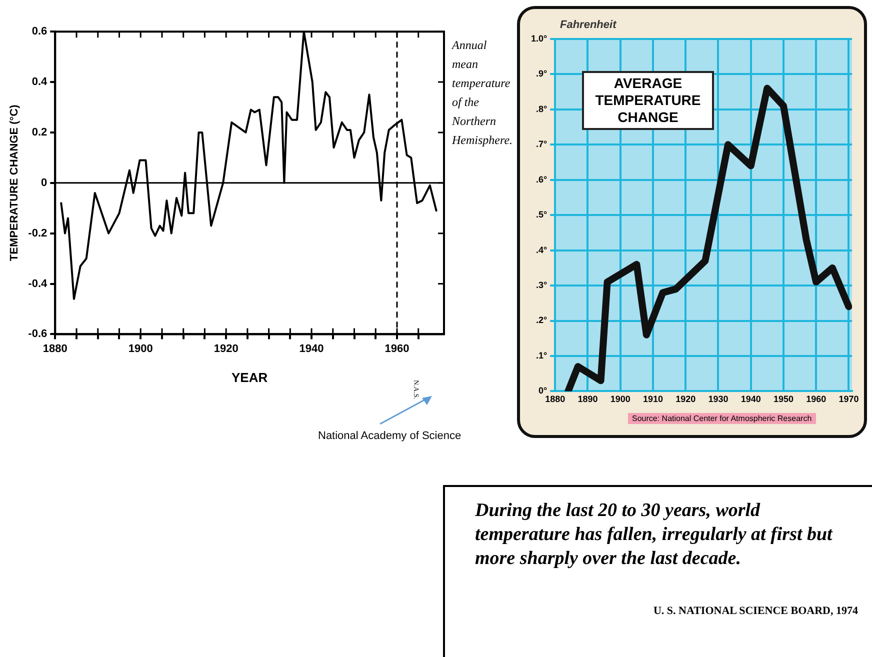 This screenshot has height=657, width=872. Describe the element at coordinates (390, 436) in the screenshot. I see `text: National Academy of Science` at that location.